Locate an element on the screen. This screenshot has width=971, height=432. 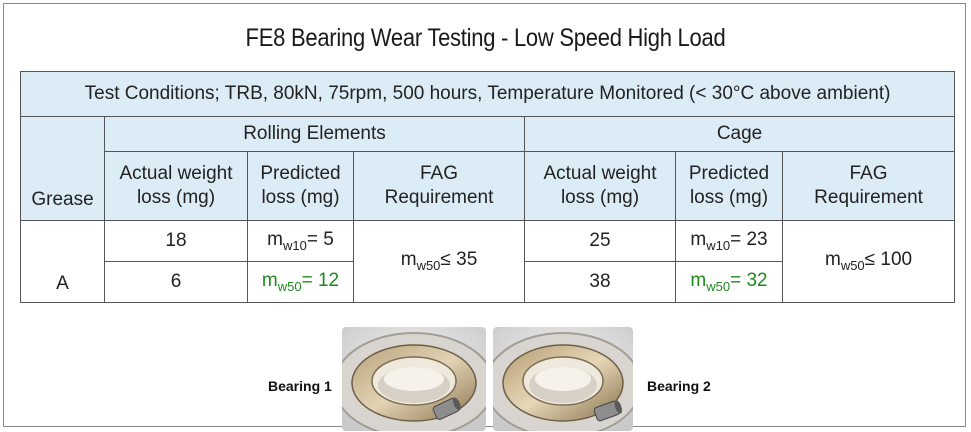
rolling-predicted-cell: mw50= 12 is located at coordinates (300, 282).